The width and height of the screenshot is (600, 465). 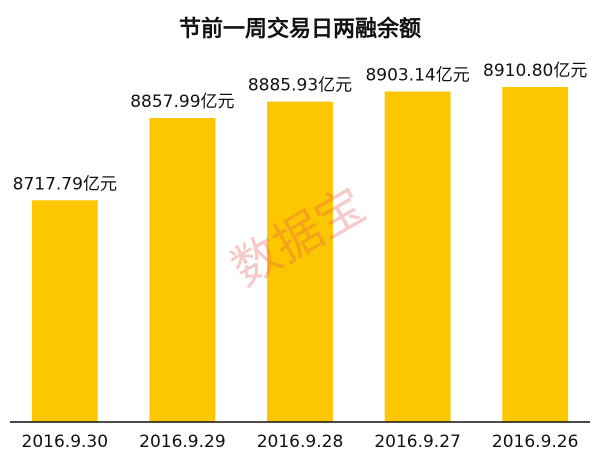 What do you see at coordinates (417, 76) in the screenshot?
I see `data-label: 8903.14亿元` at bounding box center [417, 76].